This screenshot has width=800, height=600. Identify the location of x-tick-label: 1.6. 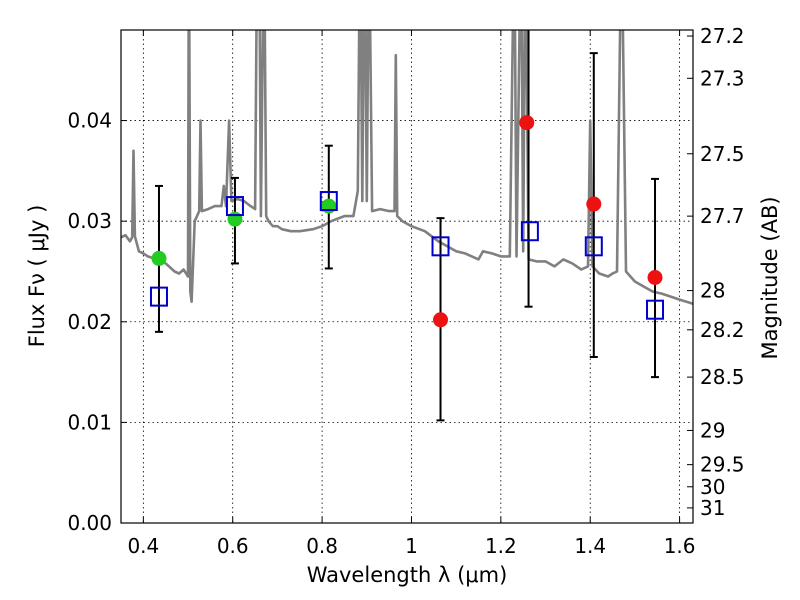
(680, 546).